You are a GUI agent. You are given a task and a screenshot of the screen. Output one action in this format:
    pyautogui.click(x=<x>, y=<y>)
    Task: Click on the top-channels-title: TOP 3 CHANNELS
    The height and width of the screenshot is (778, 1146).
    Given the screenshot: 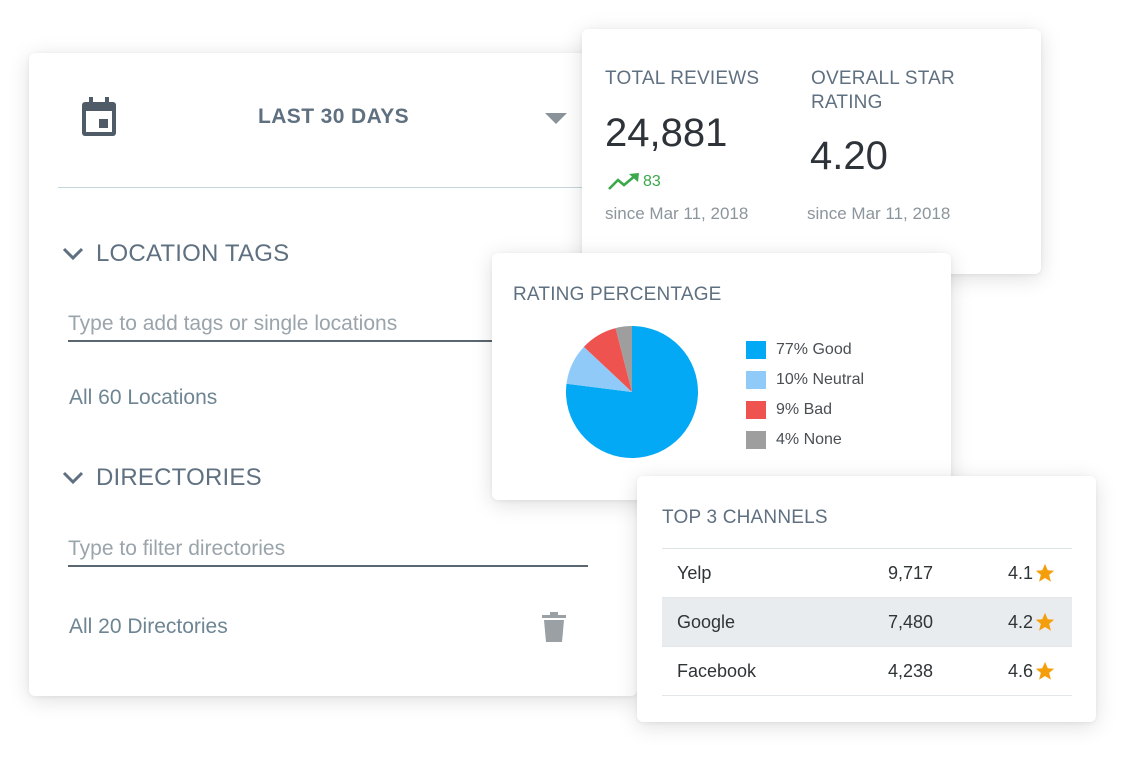 What is the action you would take?
    pyautogui.click(x=745, y=517)
    